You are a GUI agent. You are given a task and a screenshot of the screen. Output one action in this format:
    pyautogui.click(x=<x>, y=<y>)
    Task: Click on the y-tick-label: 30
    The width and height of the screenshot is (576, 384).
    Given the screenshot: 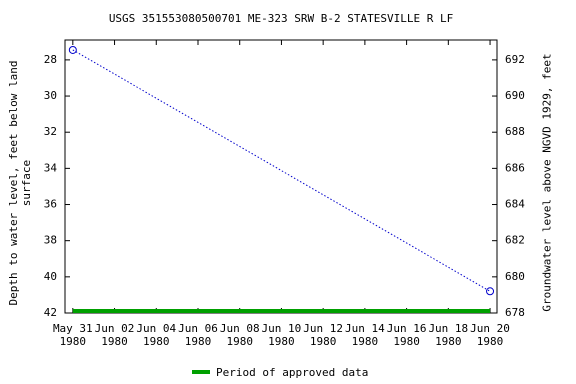 What is the action you would take?
    pyautogui.click(x=50, y=95)
    